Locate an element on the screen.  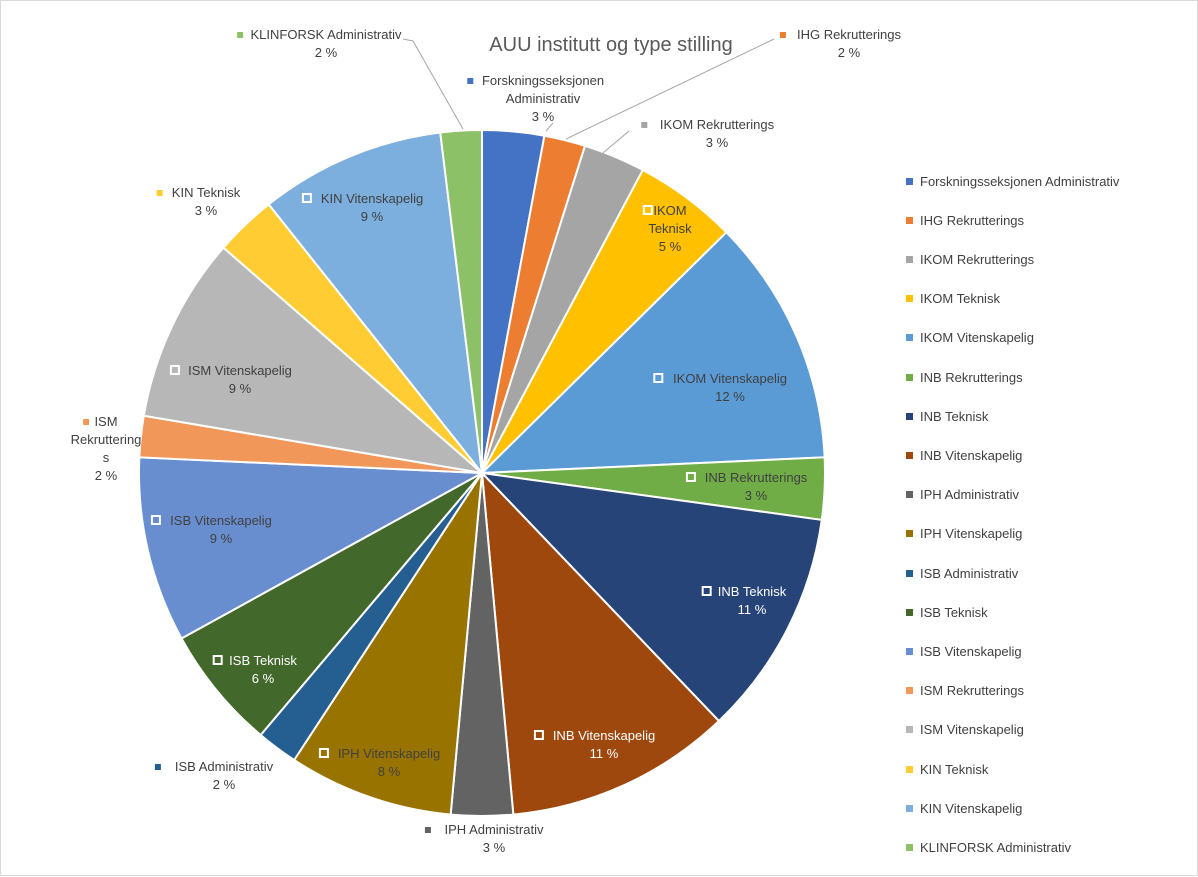
data-label-value: 5 % is located at coordinates (670, 246).